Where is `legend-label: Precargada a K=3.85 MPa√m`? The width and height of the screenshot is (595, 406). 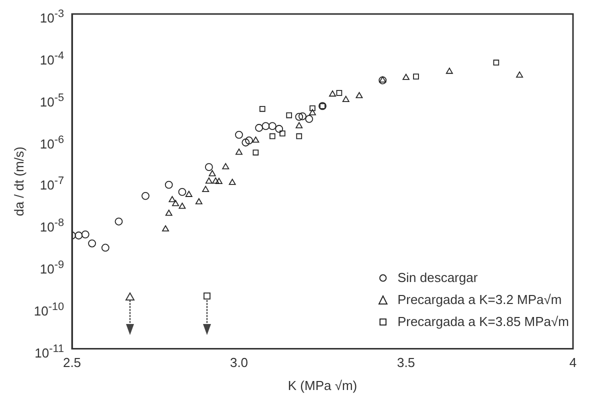
legend-label: Precargada a K=3.85 MPa√m is located at coordinates (483, 321).